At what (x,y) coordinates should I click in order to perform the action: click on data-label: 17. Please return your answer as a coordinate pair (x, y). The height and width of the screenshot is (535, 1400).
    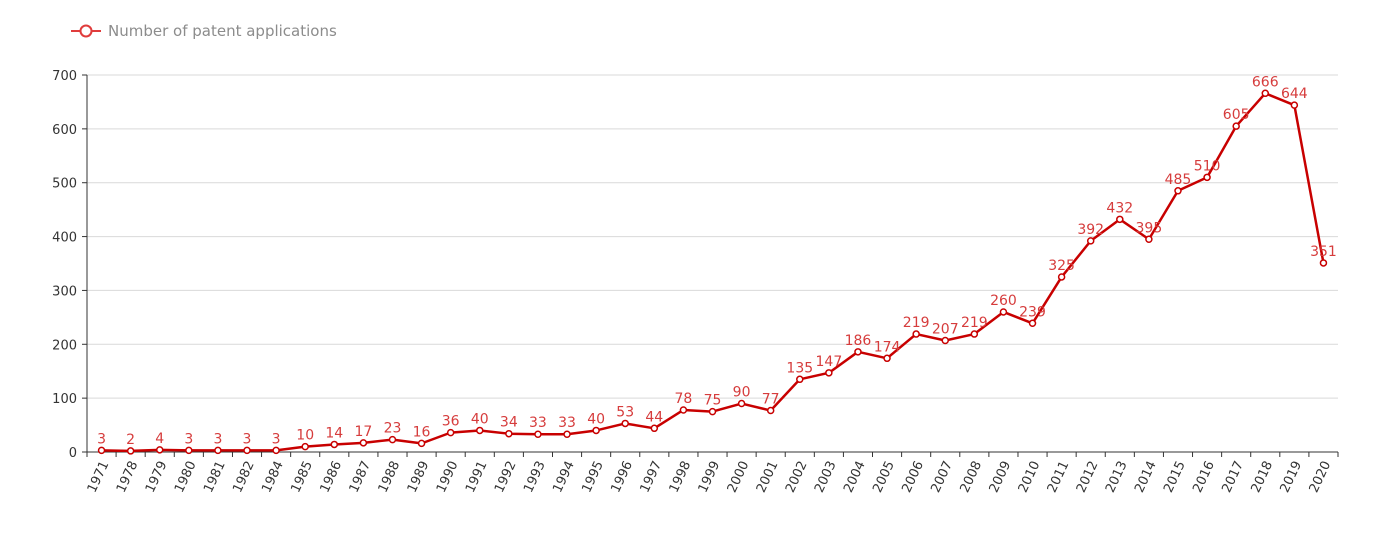
    Looking at the image, I should click on (363, 432).